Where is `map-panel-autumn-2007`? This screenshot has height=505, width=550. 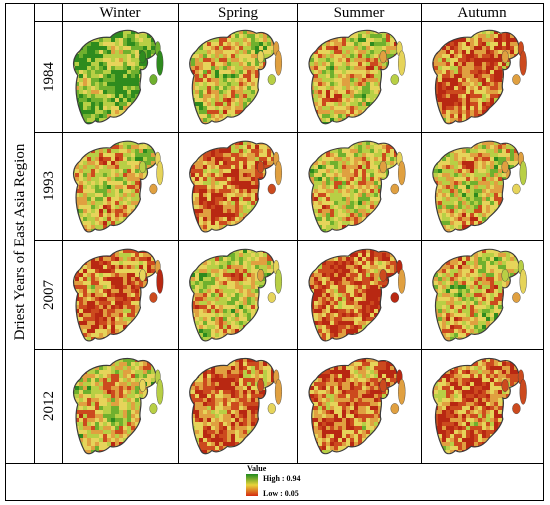 map-panel-autumn-2007 is located at coordinates (479, 295).